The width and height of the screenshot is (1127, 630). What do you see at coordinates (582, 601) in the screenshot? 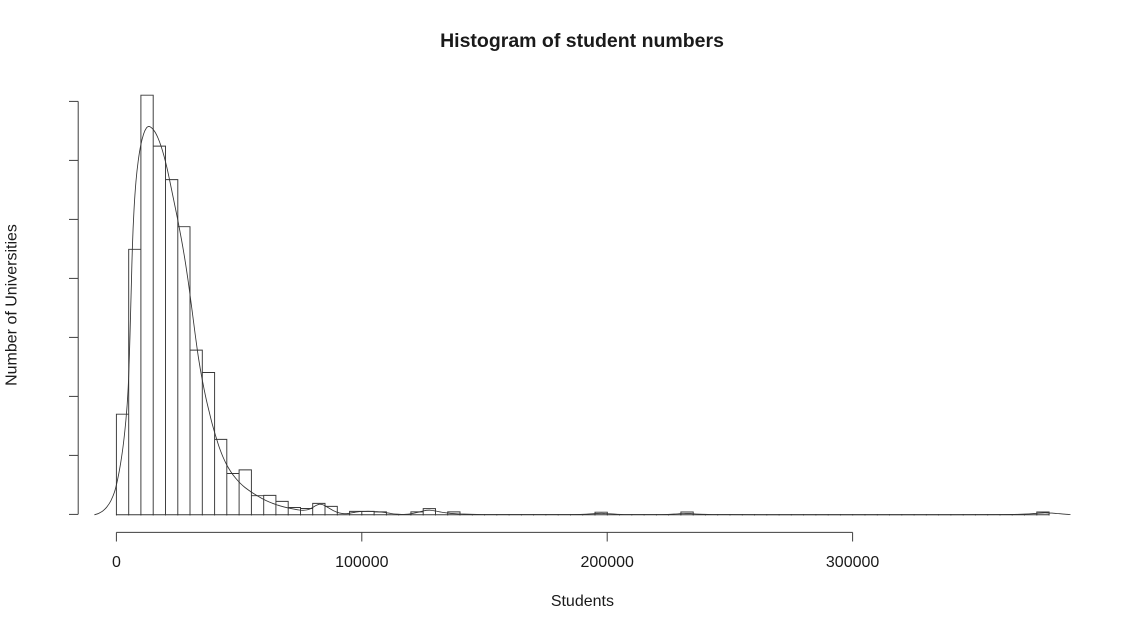
I see `svg-text: Students` at bounding box center [582, 601].